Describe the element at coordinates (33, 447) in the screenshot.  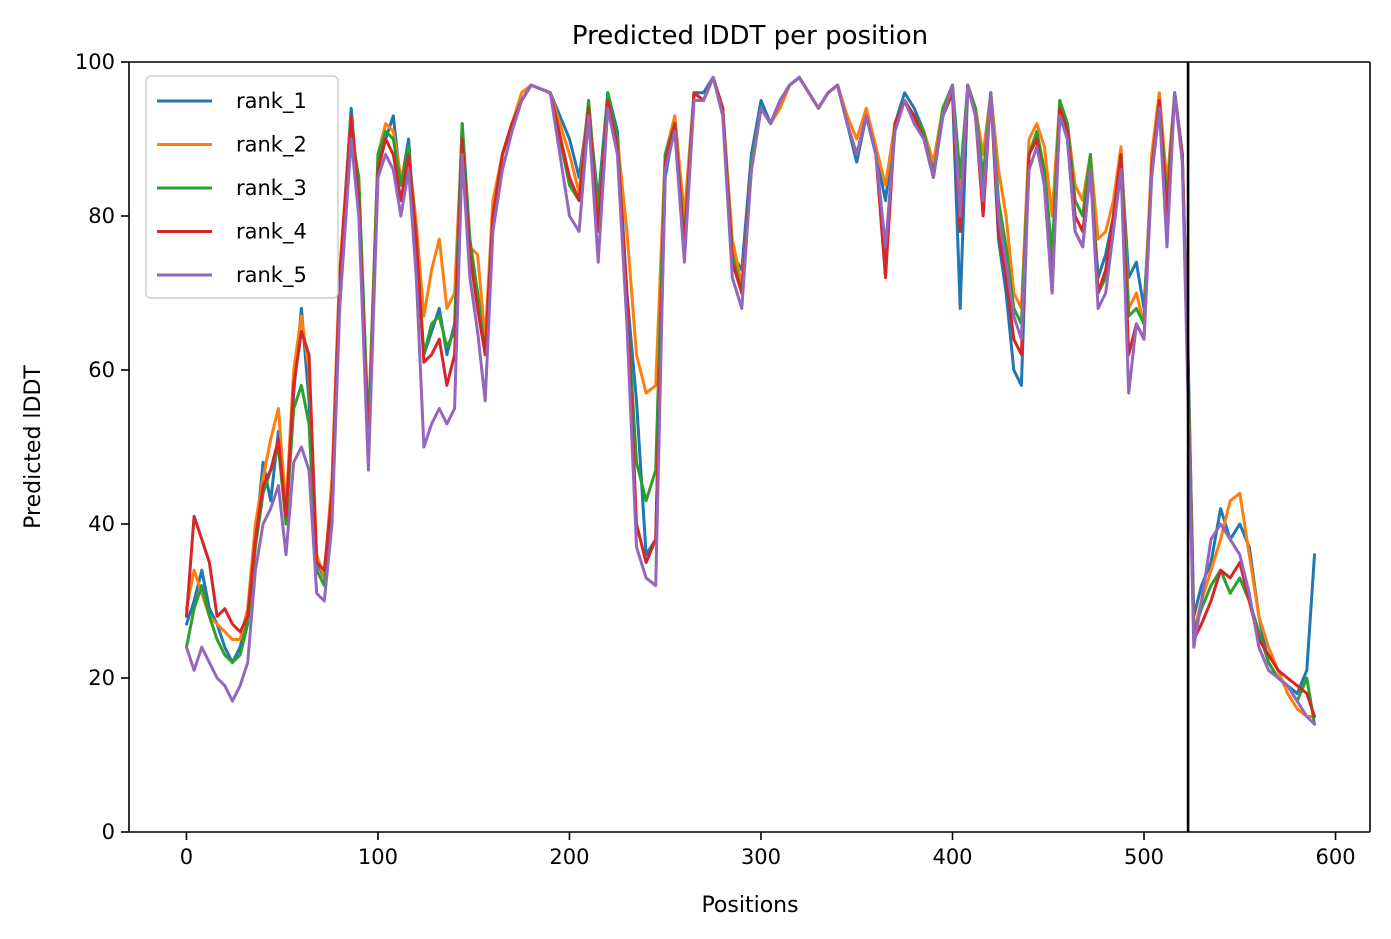
I see `y-axis-label: Predicted lDDT` at that location.